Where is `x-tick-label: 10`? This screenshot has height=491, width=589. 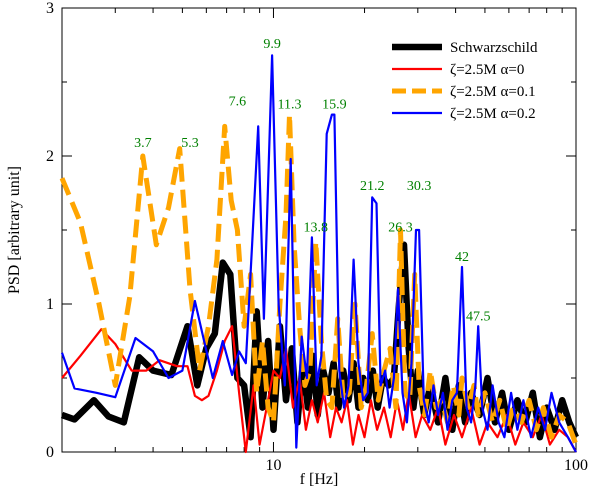 x-tick-label: 10 is located at coordinates (273, 465).